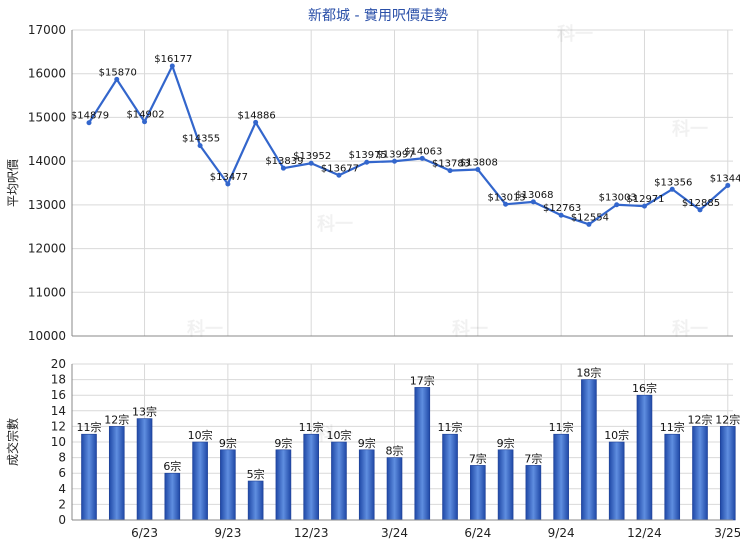 This screenshot has height=550, width=740. What do you see at coordinates (673, 182) in the screenshot?
I see `price-point-label: $13356` at bounding box center [673, 182].